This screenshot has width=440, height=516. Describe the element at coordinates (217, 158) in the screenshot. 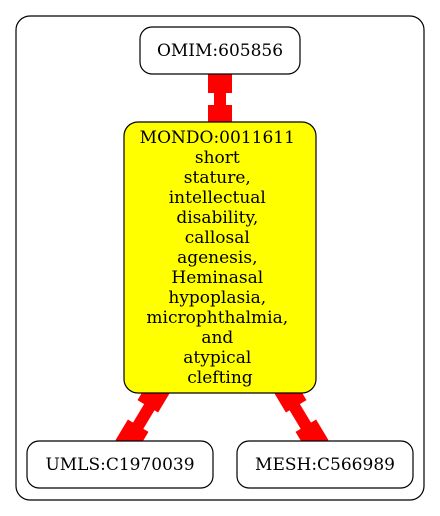

I see `mondo-line: short` at that location.